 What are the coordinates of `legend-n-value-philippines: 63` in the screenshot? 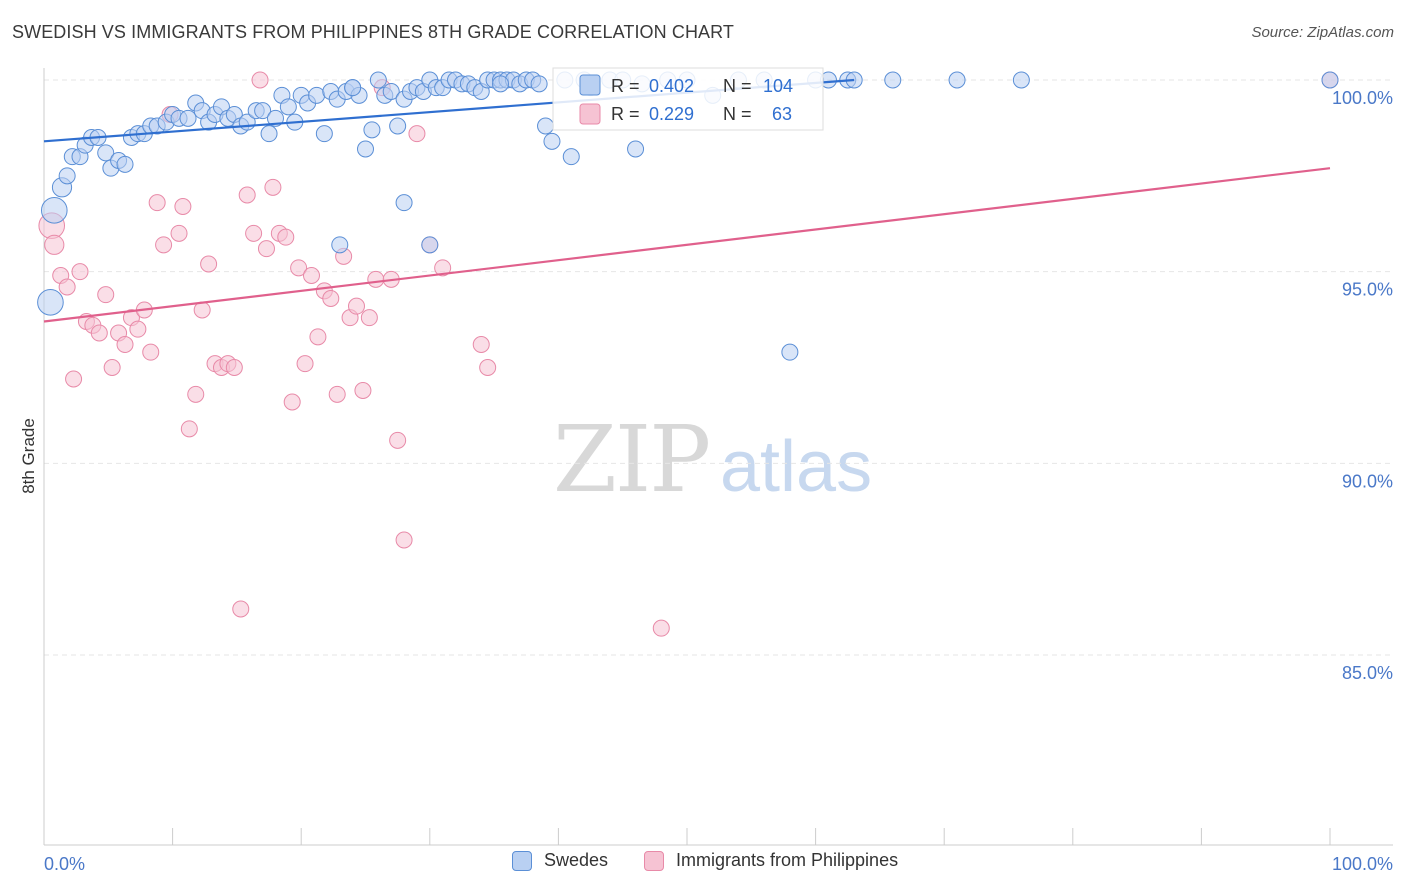 It's located at (782, 114).